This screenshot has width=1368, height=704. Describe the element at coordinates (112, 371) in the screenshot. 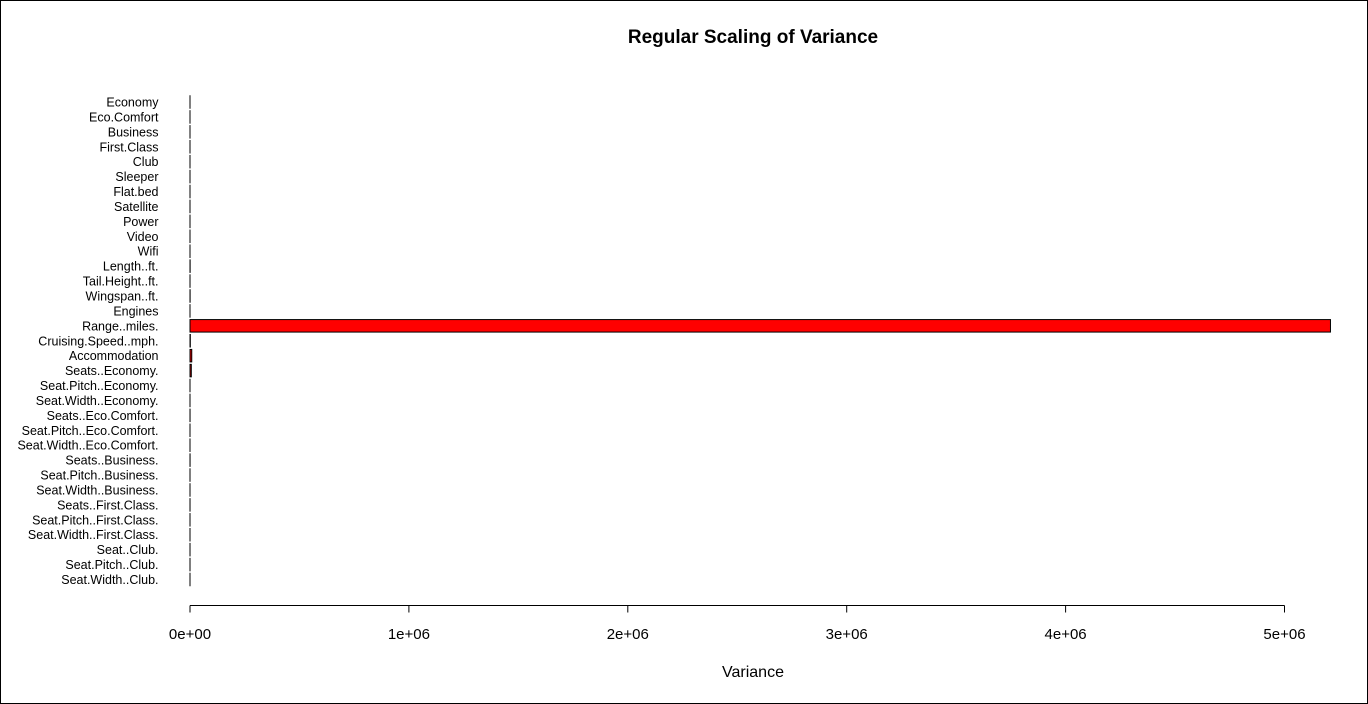

I see `category-label: Seats..Economy.` at that location.